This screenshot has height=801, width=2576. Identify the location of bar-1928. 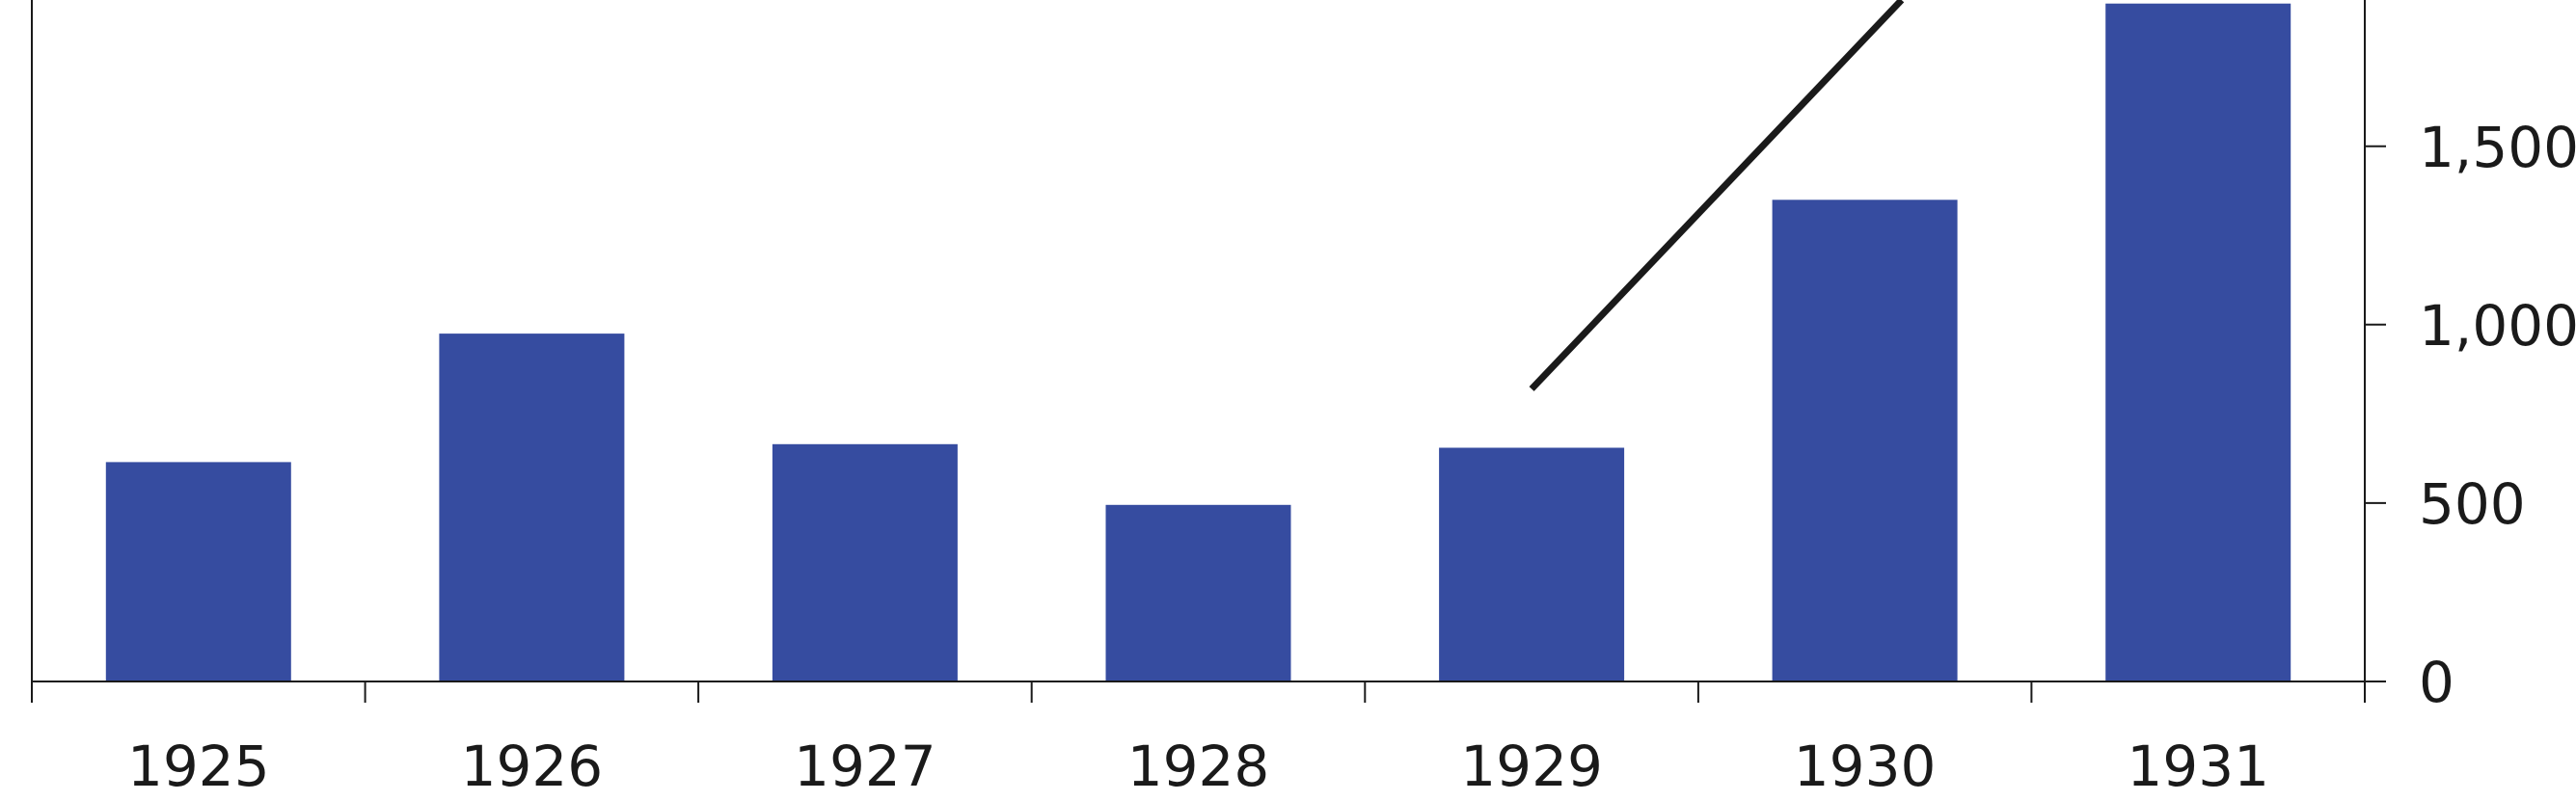
(1198, 593).